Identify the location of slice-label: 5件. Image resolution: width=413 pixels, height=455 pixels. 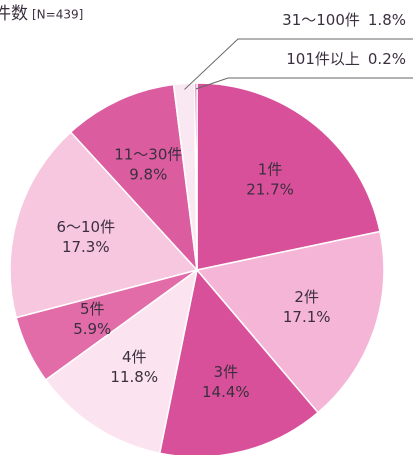
(92, 309).